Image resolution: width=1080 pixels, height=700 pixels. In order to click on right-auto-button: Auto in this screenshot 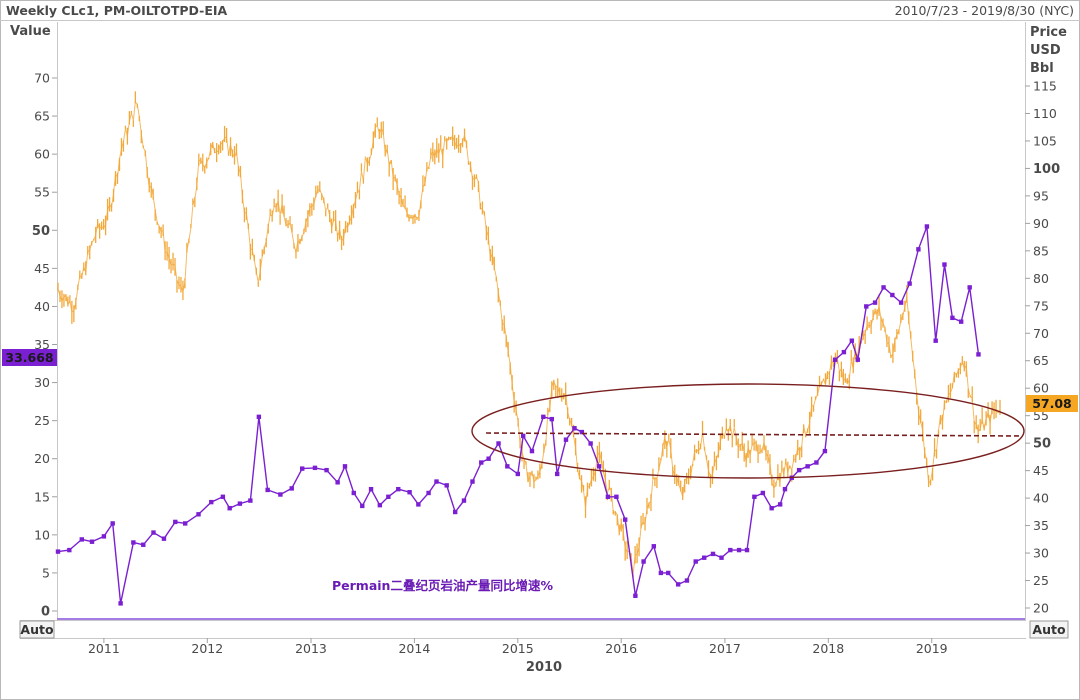, I will do `click(1049, 629)`.